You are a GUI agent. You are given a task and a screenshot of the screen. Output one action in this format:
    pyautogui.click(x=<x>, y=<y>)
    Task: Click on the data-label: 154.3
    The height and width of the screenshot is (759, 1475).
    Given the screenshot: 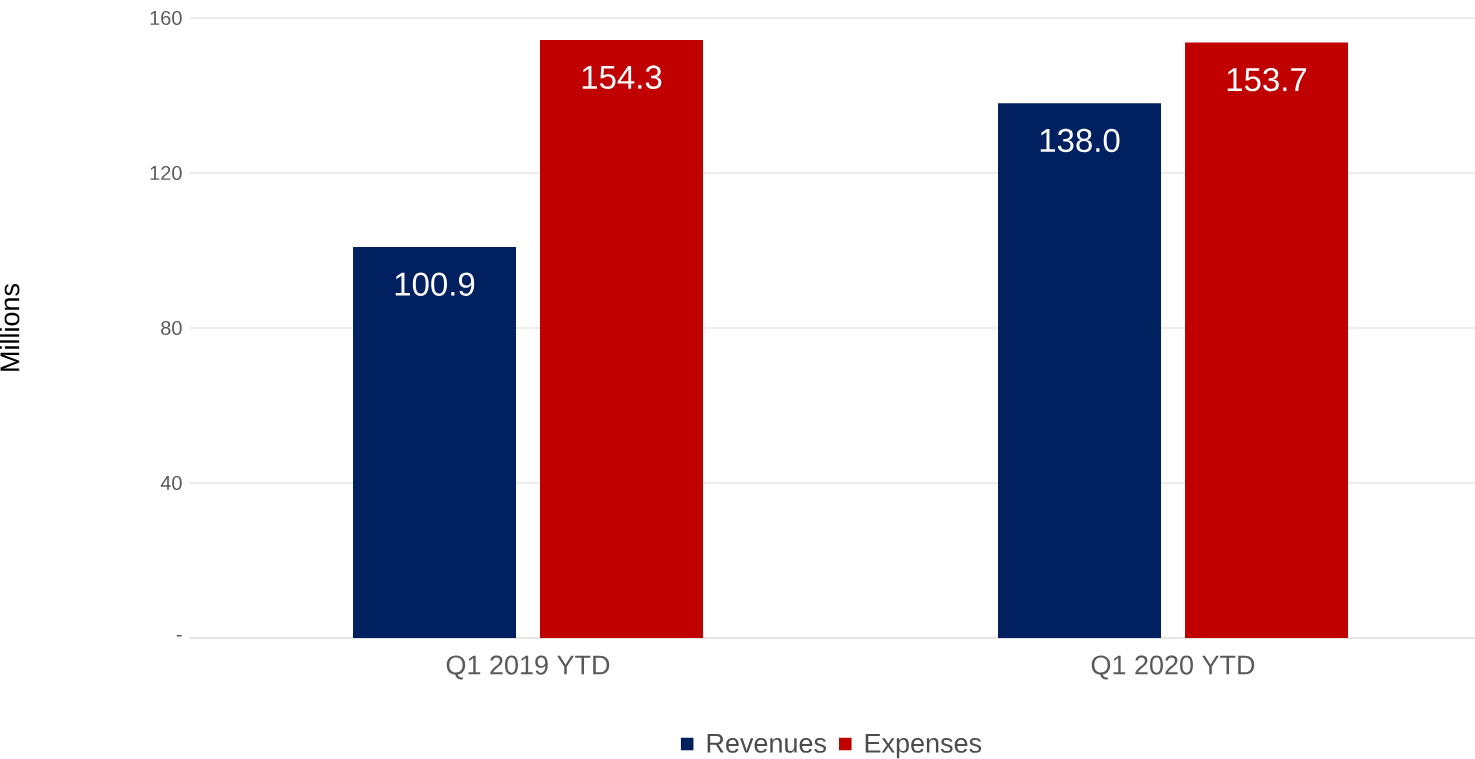 What is the action you would take?
    pyautogui.click(x=622, y=77)
    